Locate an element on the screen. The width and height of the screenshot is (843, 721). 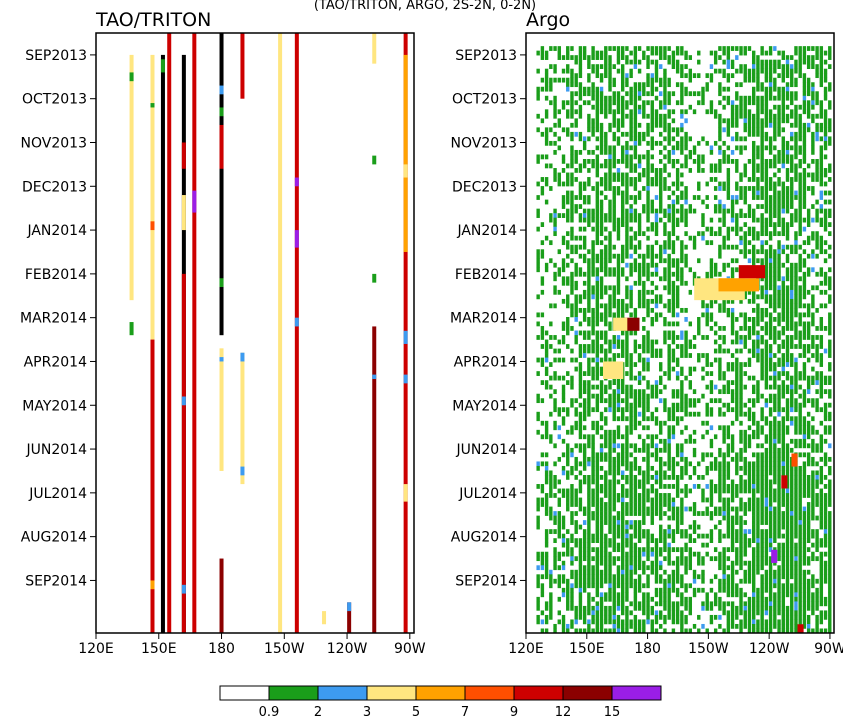
tao-x-tick-label: 120E is located at coordinates (96, 649).